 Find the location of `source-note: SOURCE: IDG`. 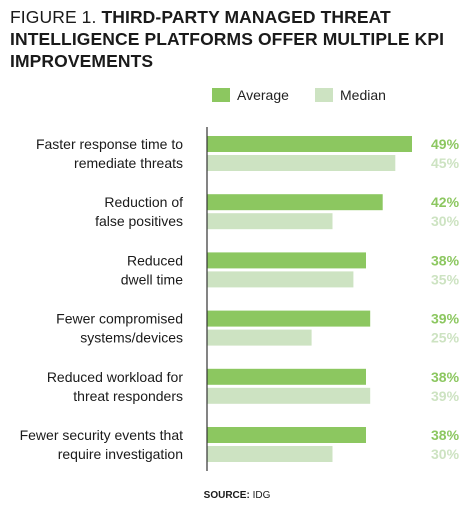

source-note: SOURCE: IDG is located at coordinates (237, 495).